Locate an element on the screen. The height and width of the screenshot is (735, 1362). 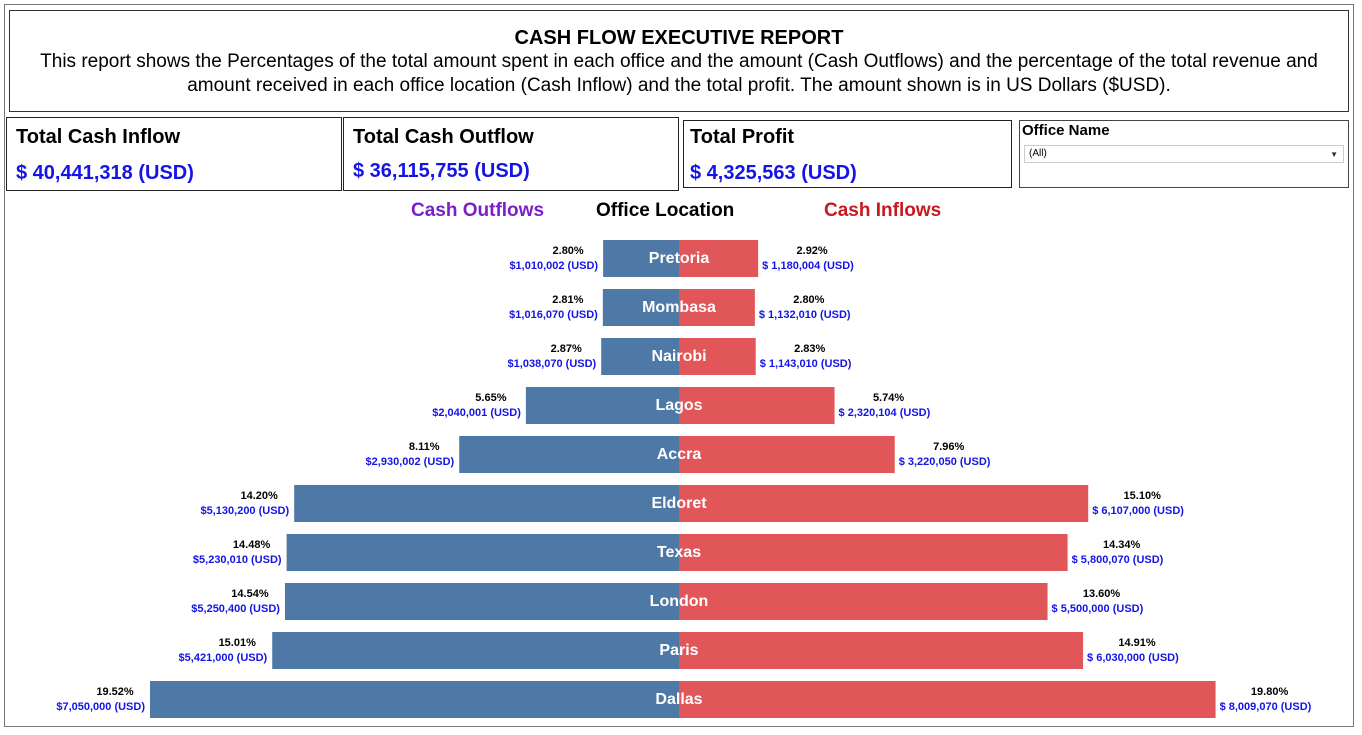
inflow-amount-label: $ 5,800,070 (USD) is located at coordinates (1118, 560).